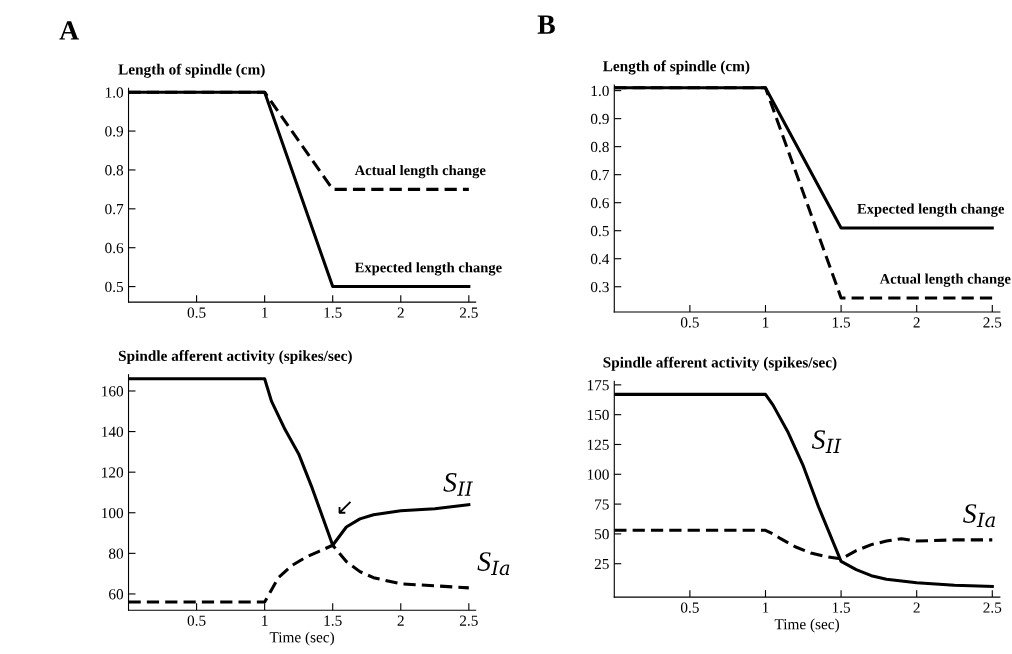  I want to click on y-tick-label: 50, so click(602, 534).